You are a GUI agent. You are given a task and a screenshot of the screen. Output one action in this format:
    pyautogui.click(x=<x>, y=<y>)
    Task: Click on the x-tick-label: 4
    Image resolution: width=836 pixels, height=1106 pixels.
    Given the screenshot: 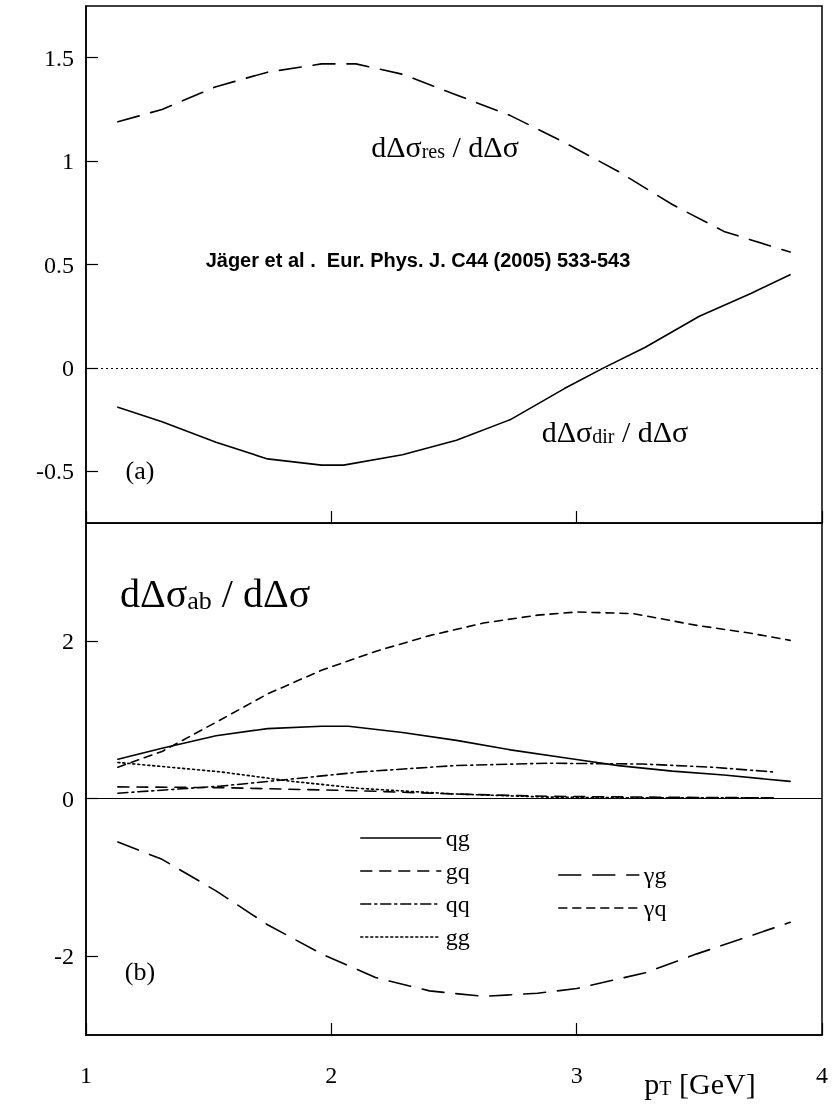 What is the action you would take?
    pyautogui.click(x=822, y=1075)
    